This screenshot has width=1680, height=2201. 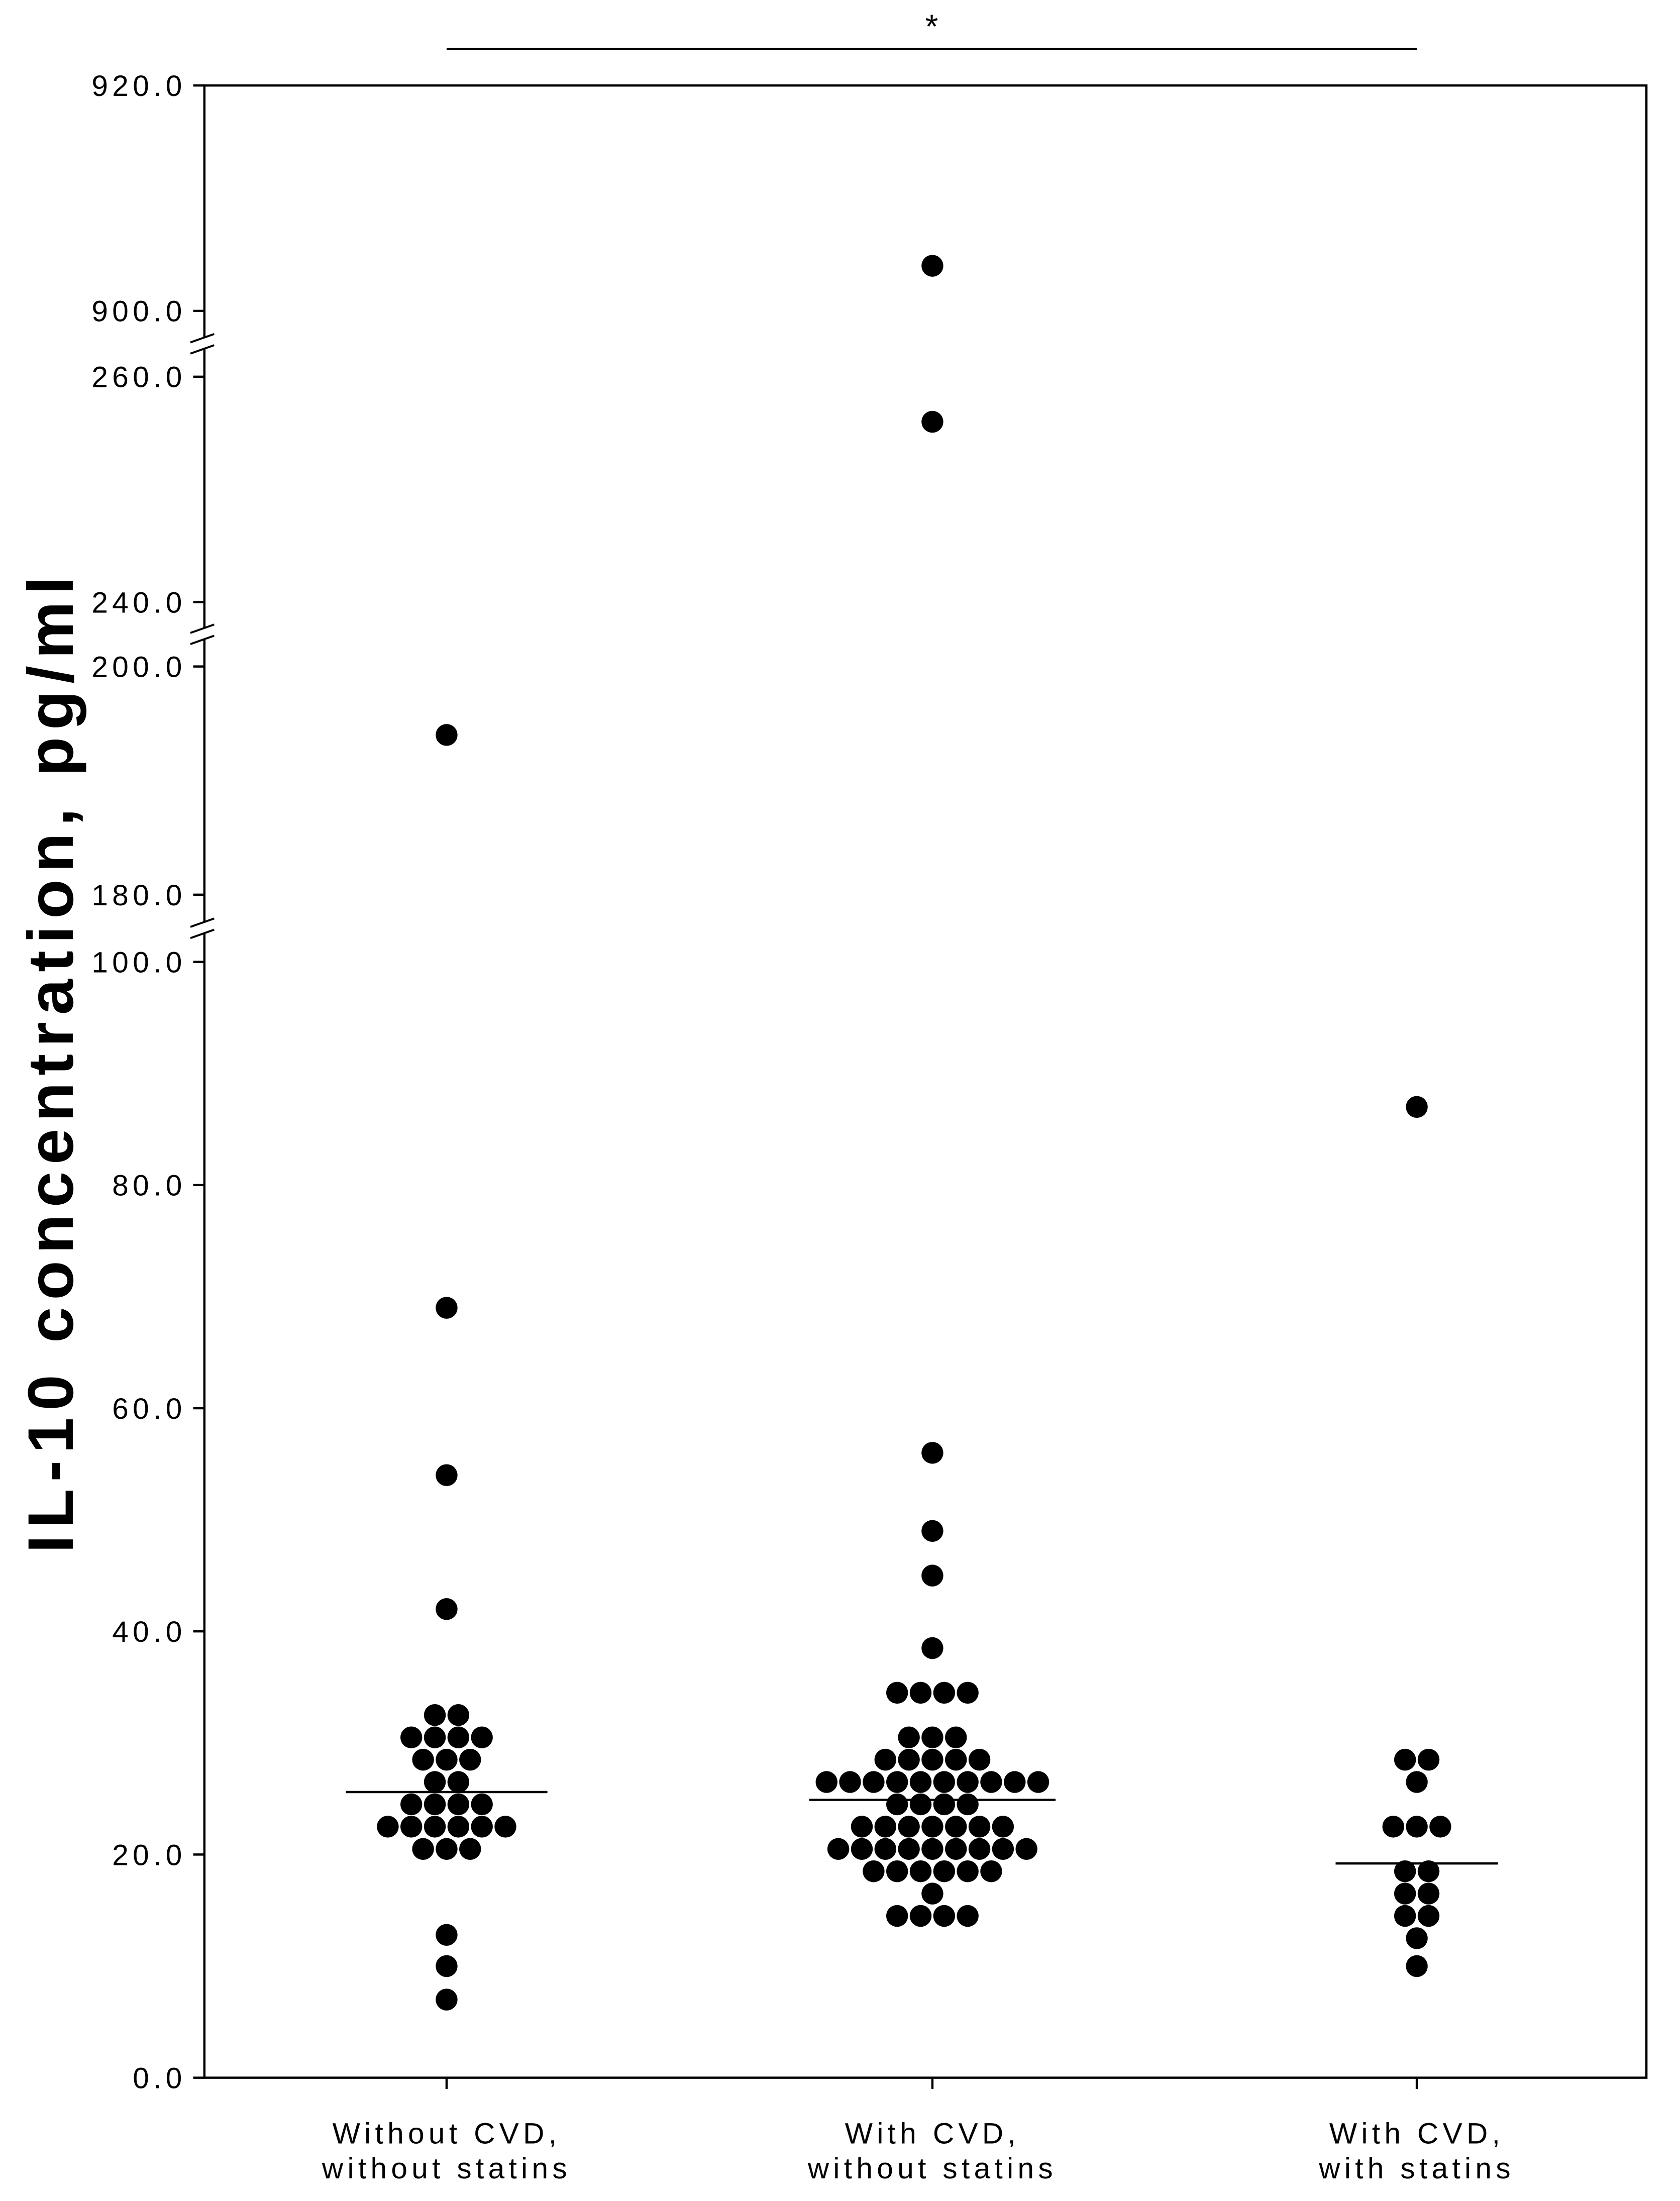 I want to click on y-axis-title: IL-10 concentration, pg/ml, so click(x=51, y=1061).